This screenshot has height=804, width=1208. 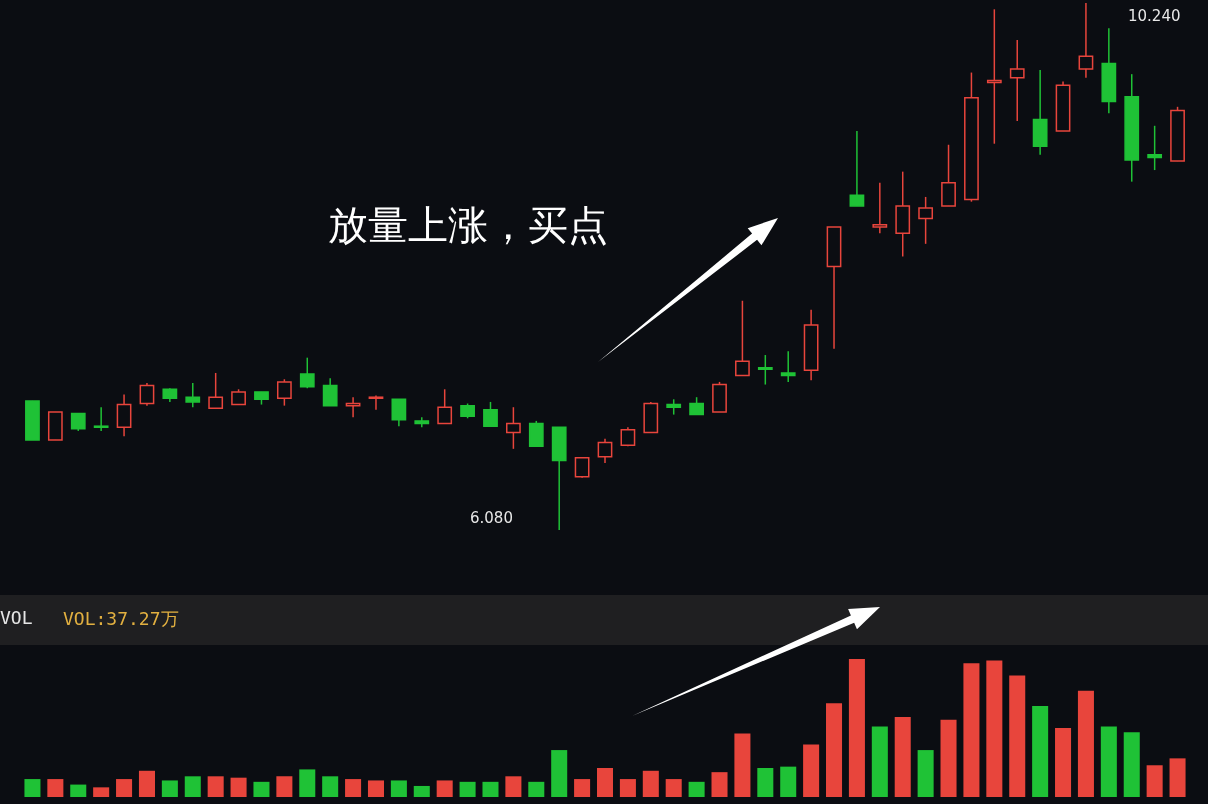 I want to click on chart-title: VOL, so click(x=16, y=617).